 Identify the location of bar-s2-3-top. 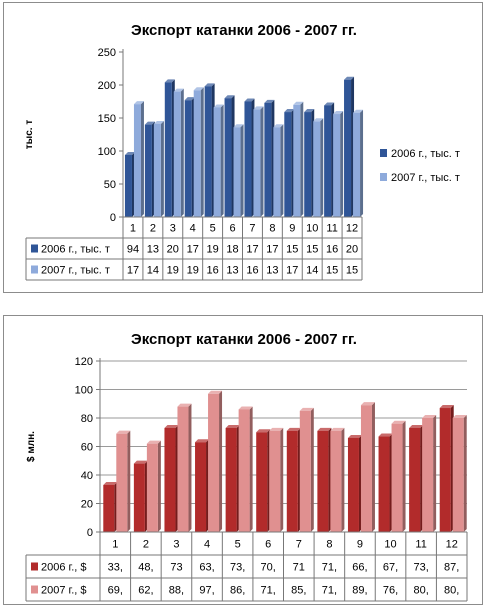
(184, 405).